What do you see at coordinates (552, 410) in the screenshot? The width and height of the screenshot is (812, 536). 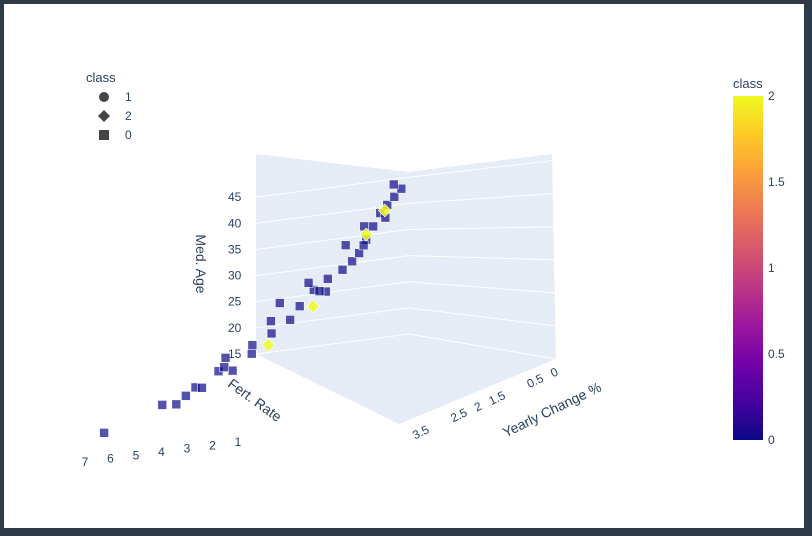 I see `x-axis-title: Yearly Change %` at bounding box center [552, 410].